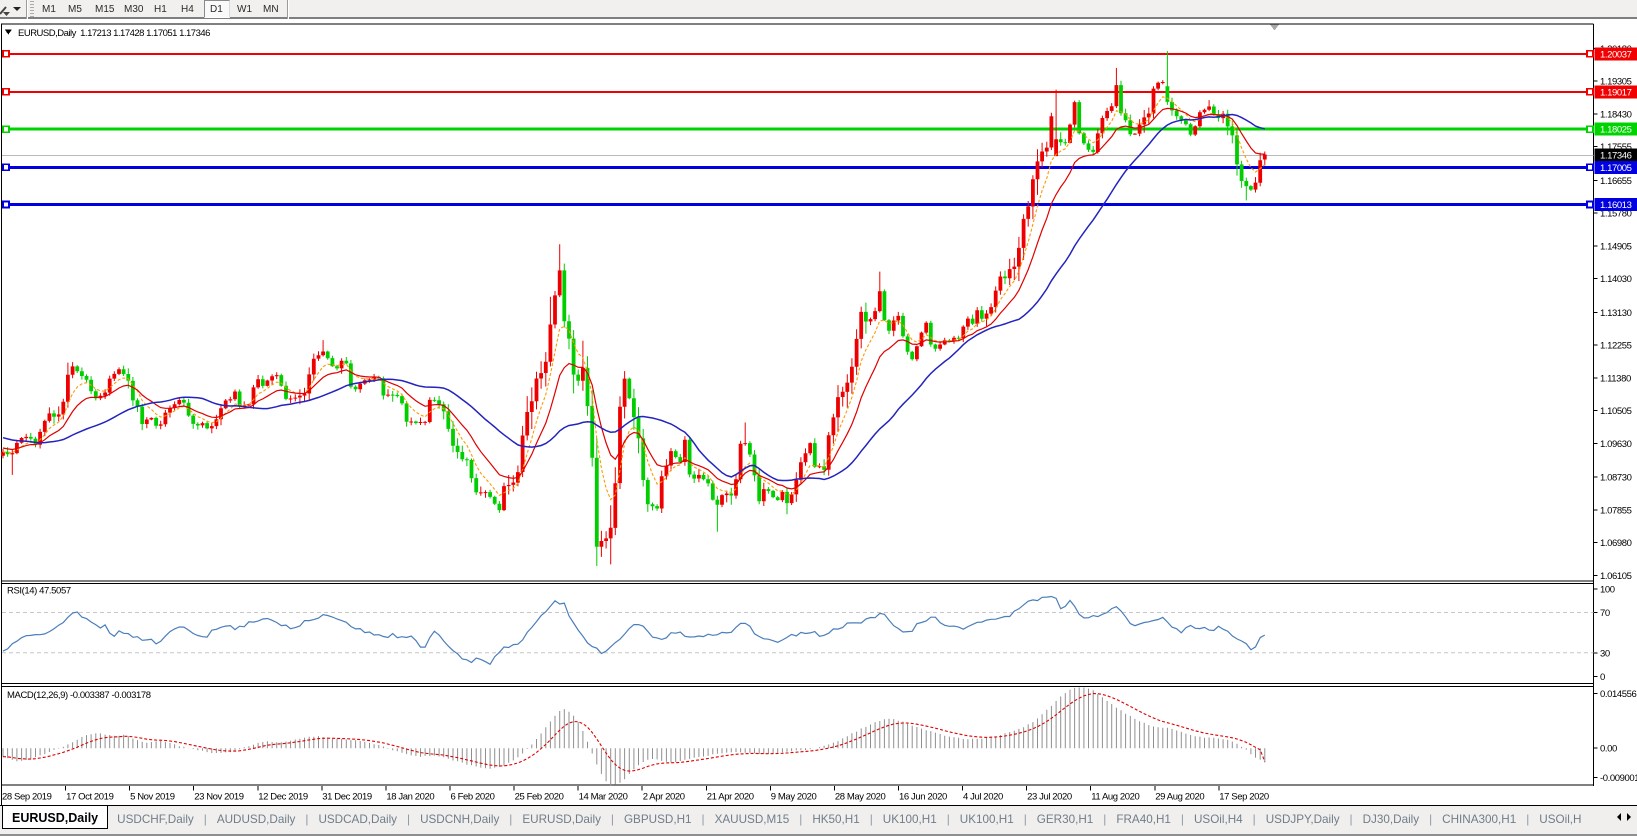 The image size is (1637, 836). What do you see at coordinates (1115, 797) in the screenshot?
I see `svg-text: 11 Aug 2020` at bounding box center [1115, 797].